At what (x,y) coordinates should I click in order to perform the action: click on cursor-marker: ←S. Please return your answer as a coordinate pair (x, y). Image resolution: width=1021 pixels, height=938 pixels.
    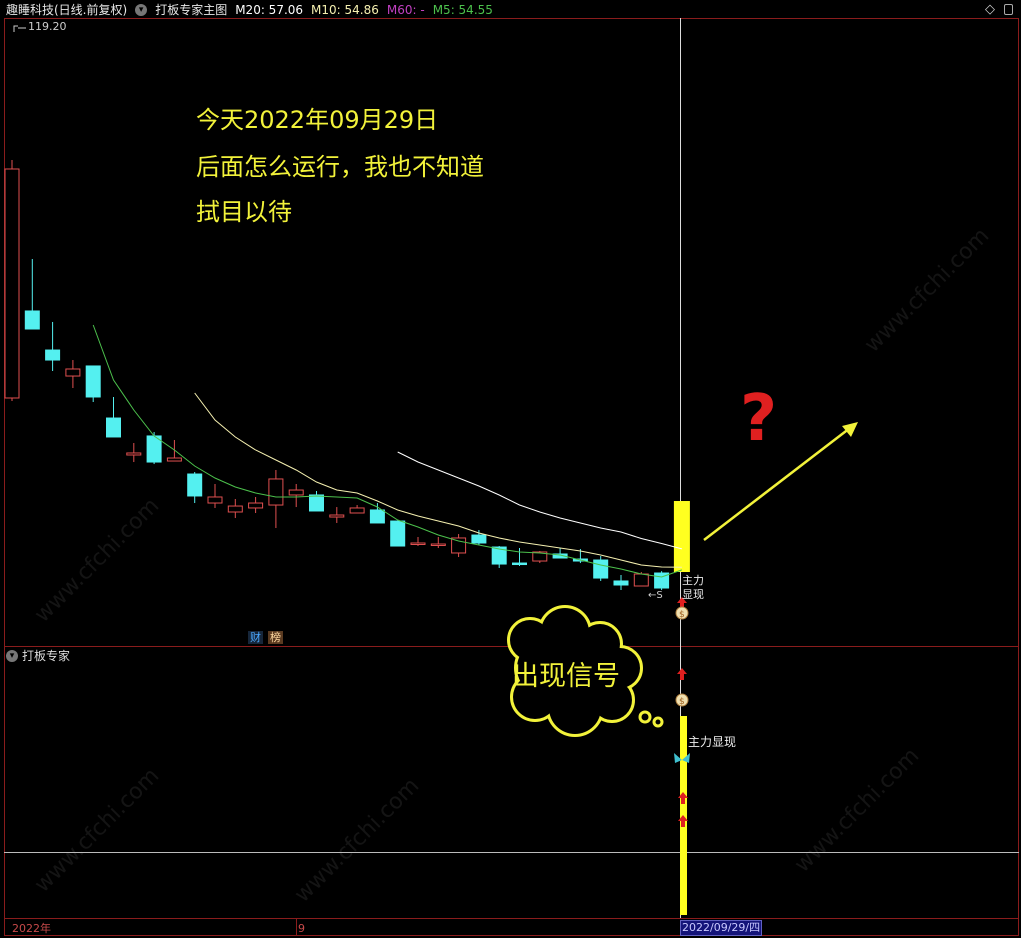
    Looking at the image, I should click on (655, 595).